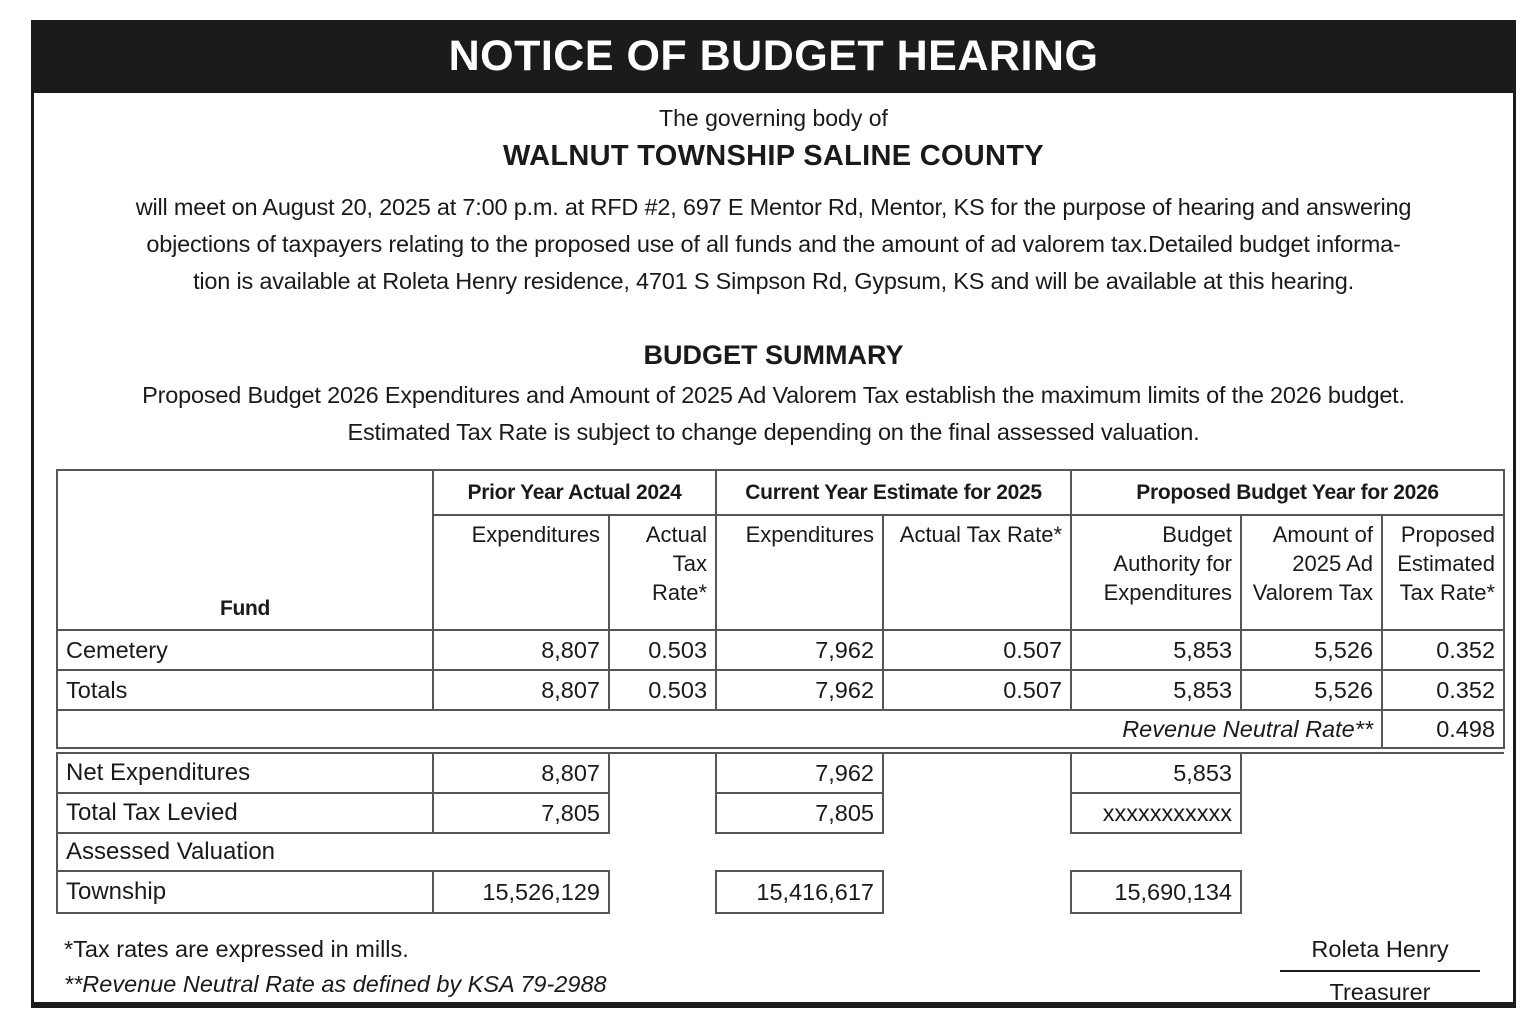 Image resolution: width=1532 pixels, height=1030 pixels. Describe the element at coordinates (780, 852) in the screenshot. I see `table-row-assessed-valuation: Assessed Valuation` at that location.